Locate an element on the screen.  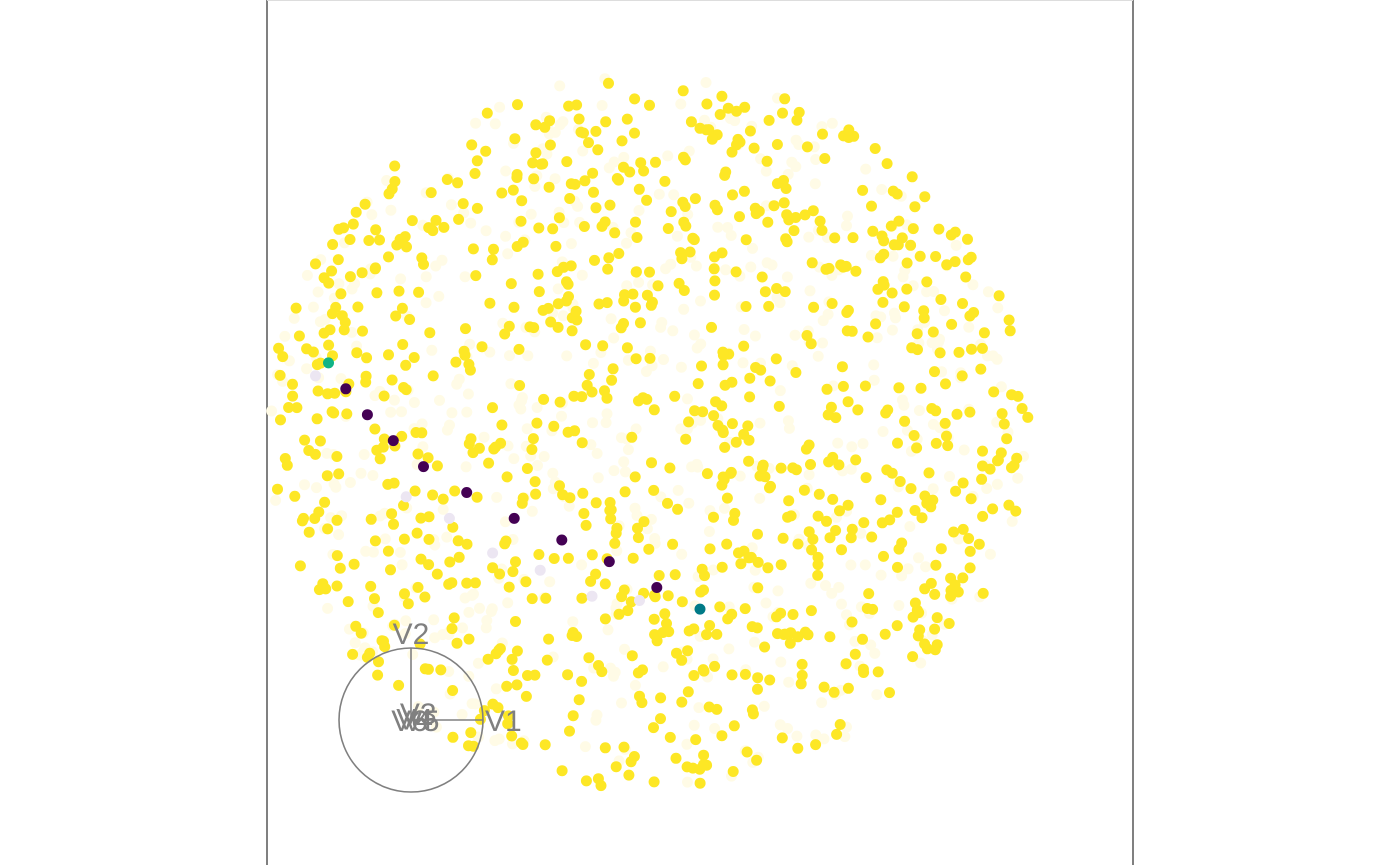
projection-axis-label-v6: V6 is located at coordinates (409, 721).